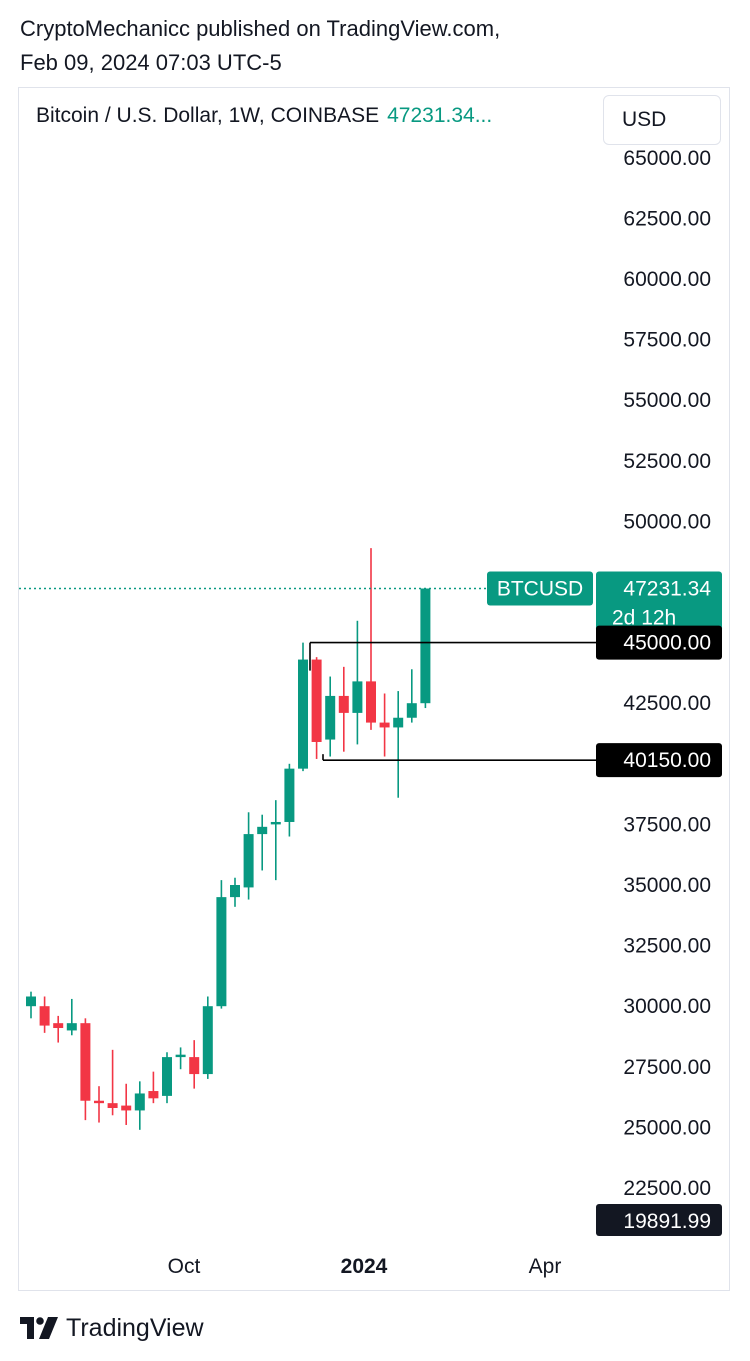  What do you see at coordinates (667, 1221) in the screenshot?
I see `bottom-price-label: 19891.99` at bounding box center [667, 1221].